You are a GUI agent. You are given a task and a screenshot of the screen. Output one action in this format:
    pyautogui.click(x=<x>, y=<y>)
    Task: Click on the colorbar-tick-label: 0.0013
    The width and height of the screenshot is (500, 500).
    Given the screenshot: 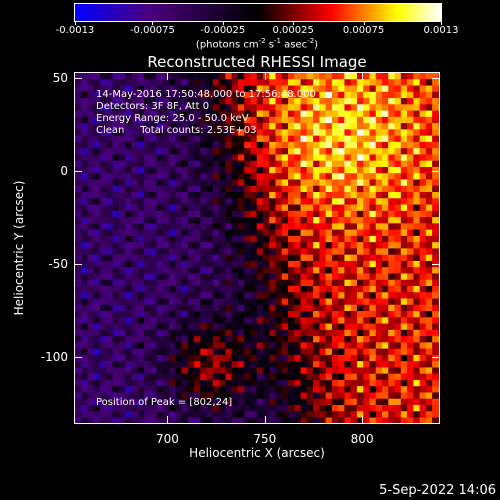 What is the action you would take?
    pyautogui.click(x=441, y=30)
    